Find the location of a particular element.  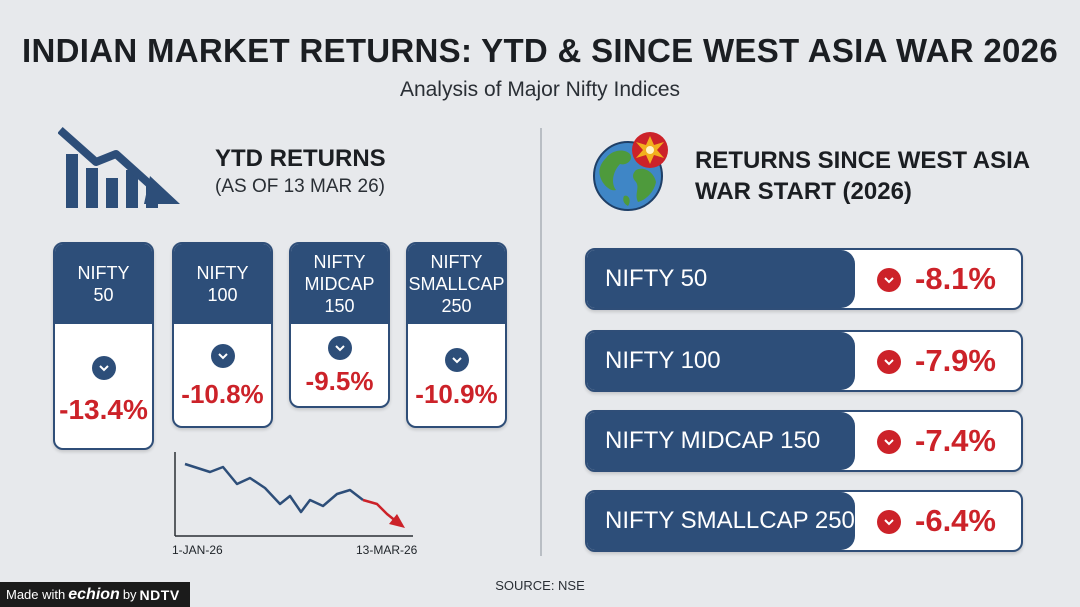

row-value: -6.4% is located at coordinates (955, 520).